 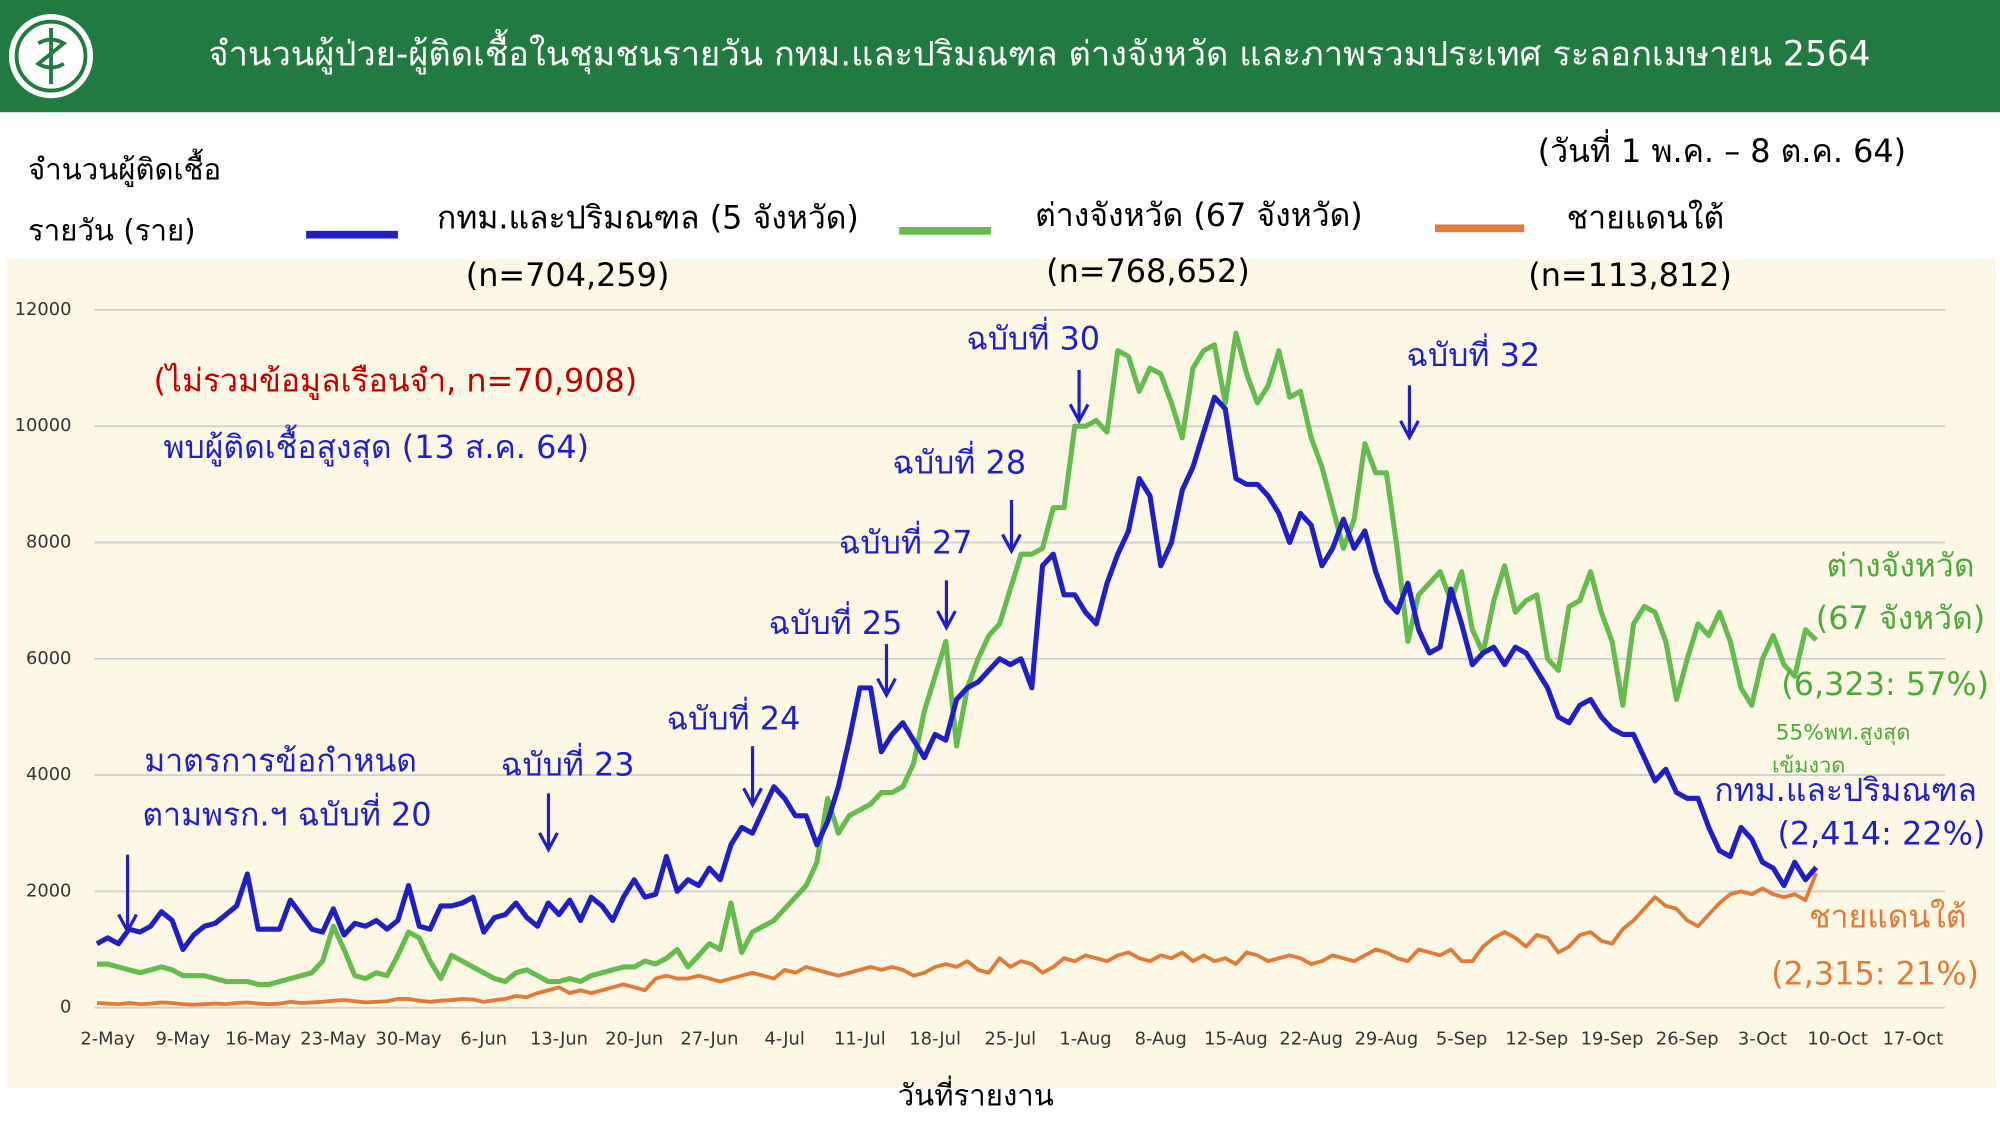 What do you see at coordinates (376, 445) in the screenshot?
I see `annotation: พบผู้ติดเชื้อสูงสุด (13 ส.ค. 64)` at bounding box center [376, 445].